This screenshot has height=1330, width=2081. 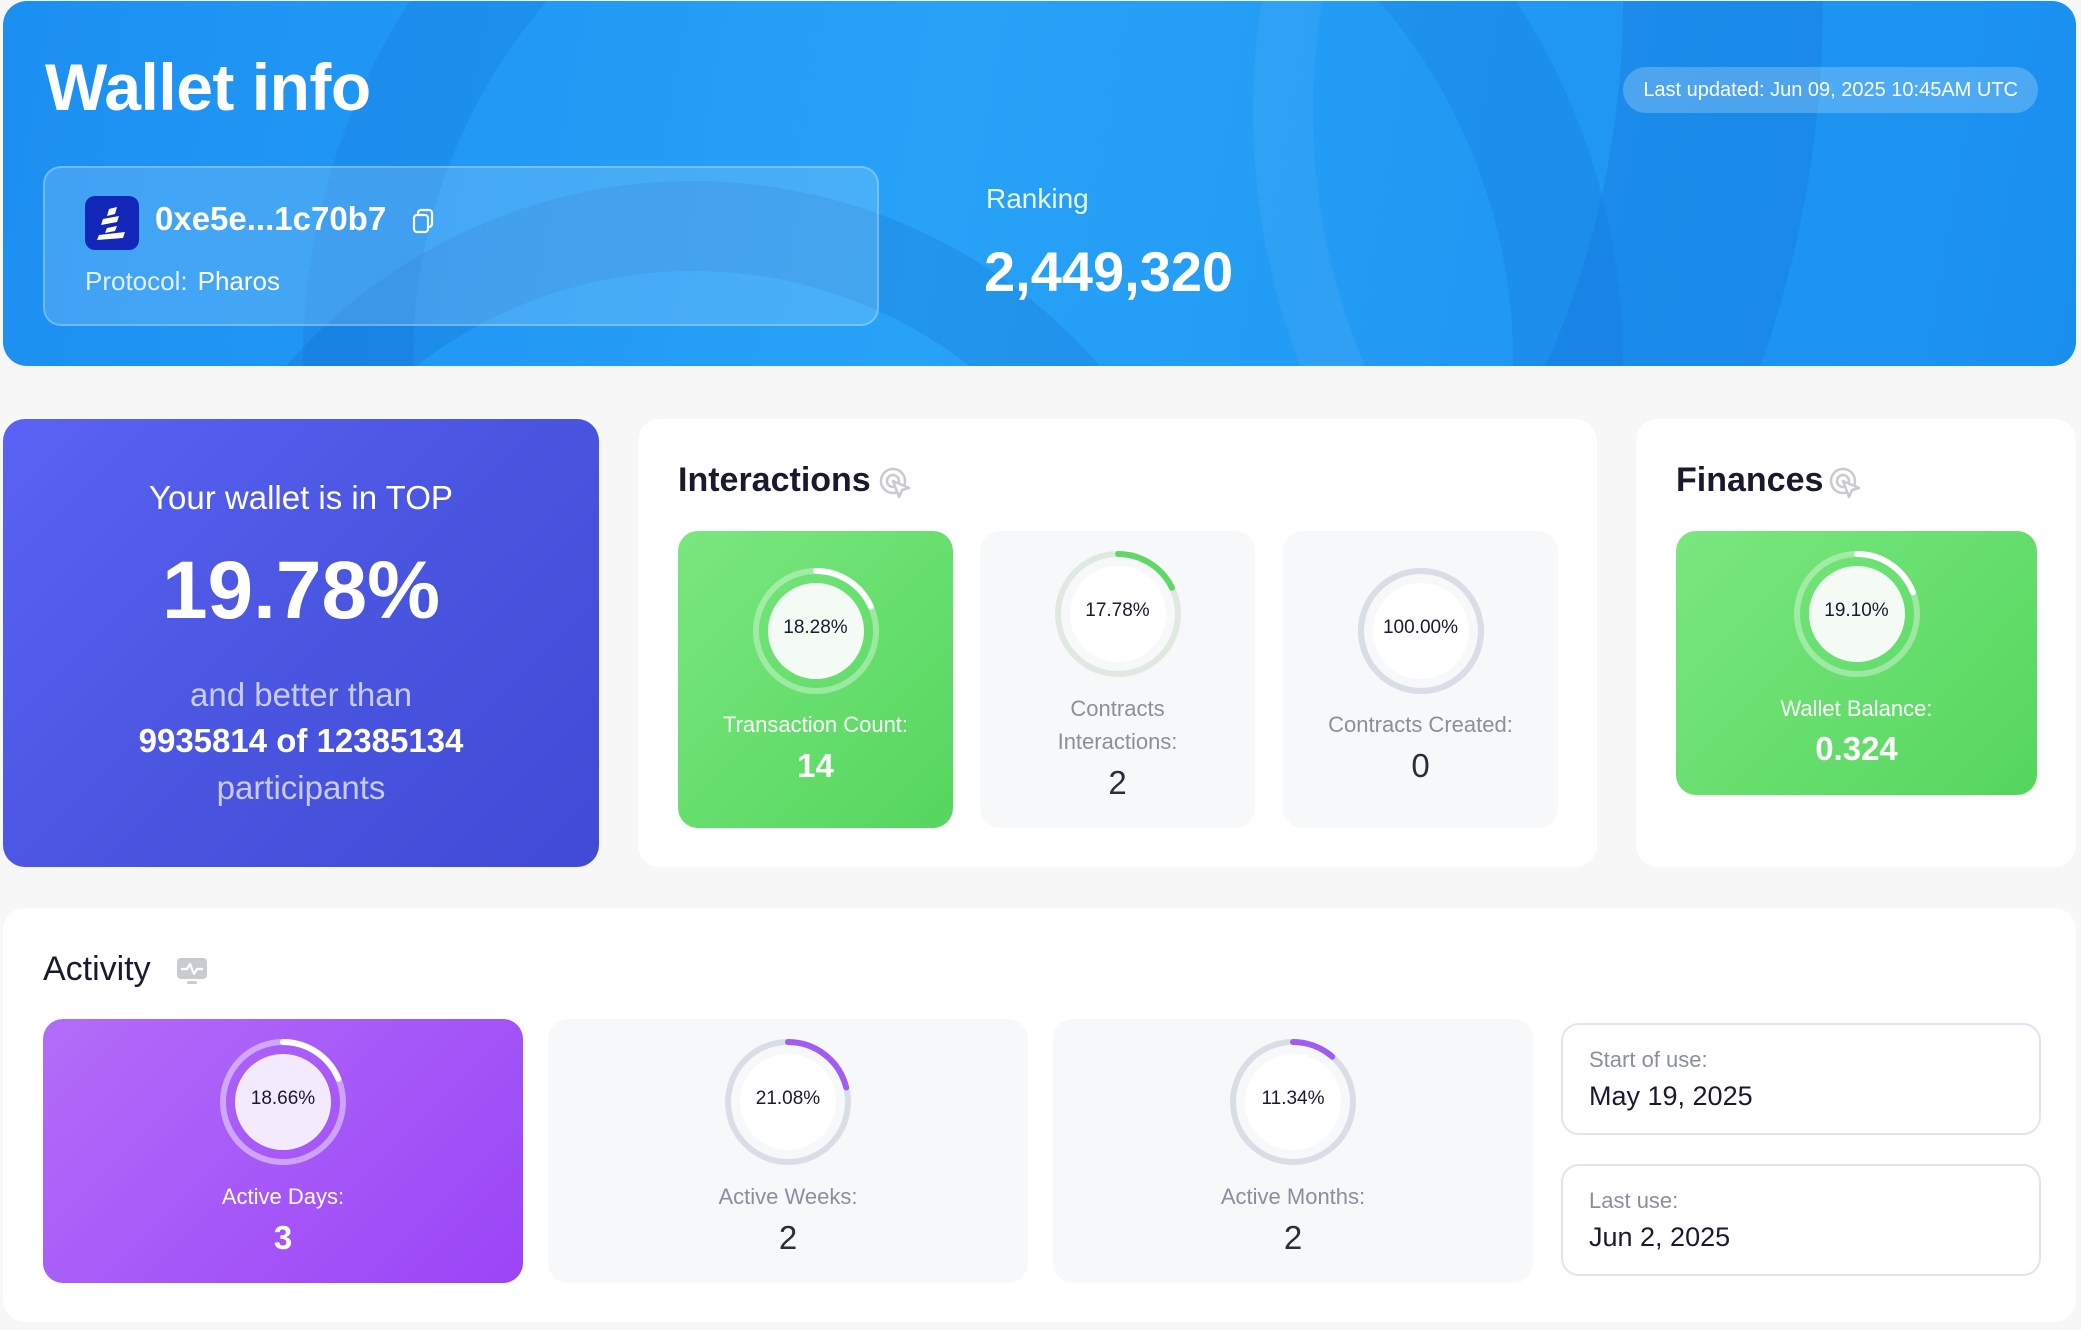 What do you see at coordinates (788, 1196) in the screenshot?
I see `stat-label: Active Weeks:` at bounding box center [788, 1196].